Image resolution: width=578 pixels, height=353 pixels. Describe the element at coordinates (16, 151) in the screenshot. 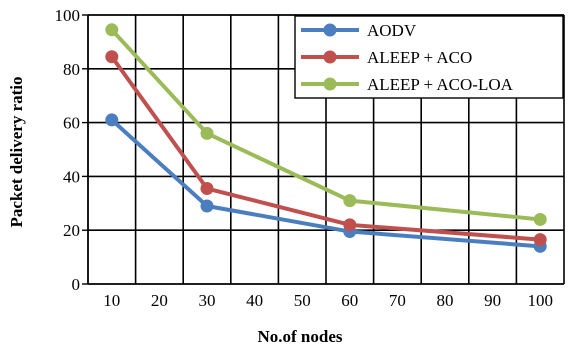

I see `y-axis-title: Packet delivery ratio` at that location.